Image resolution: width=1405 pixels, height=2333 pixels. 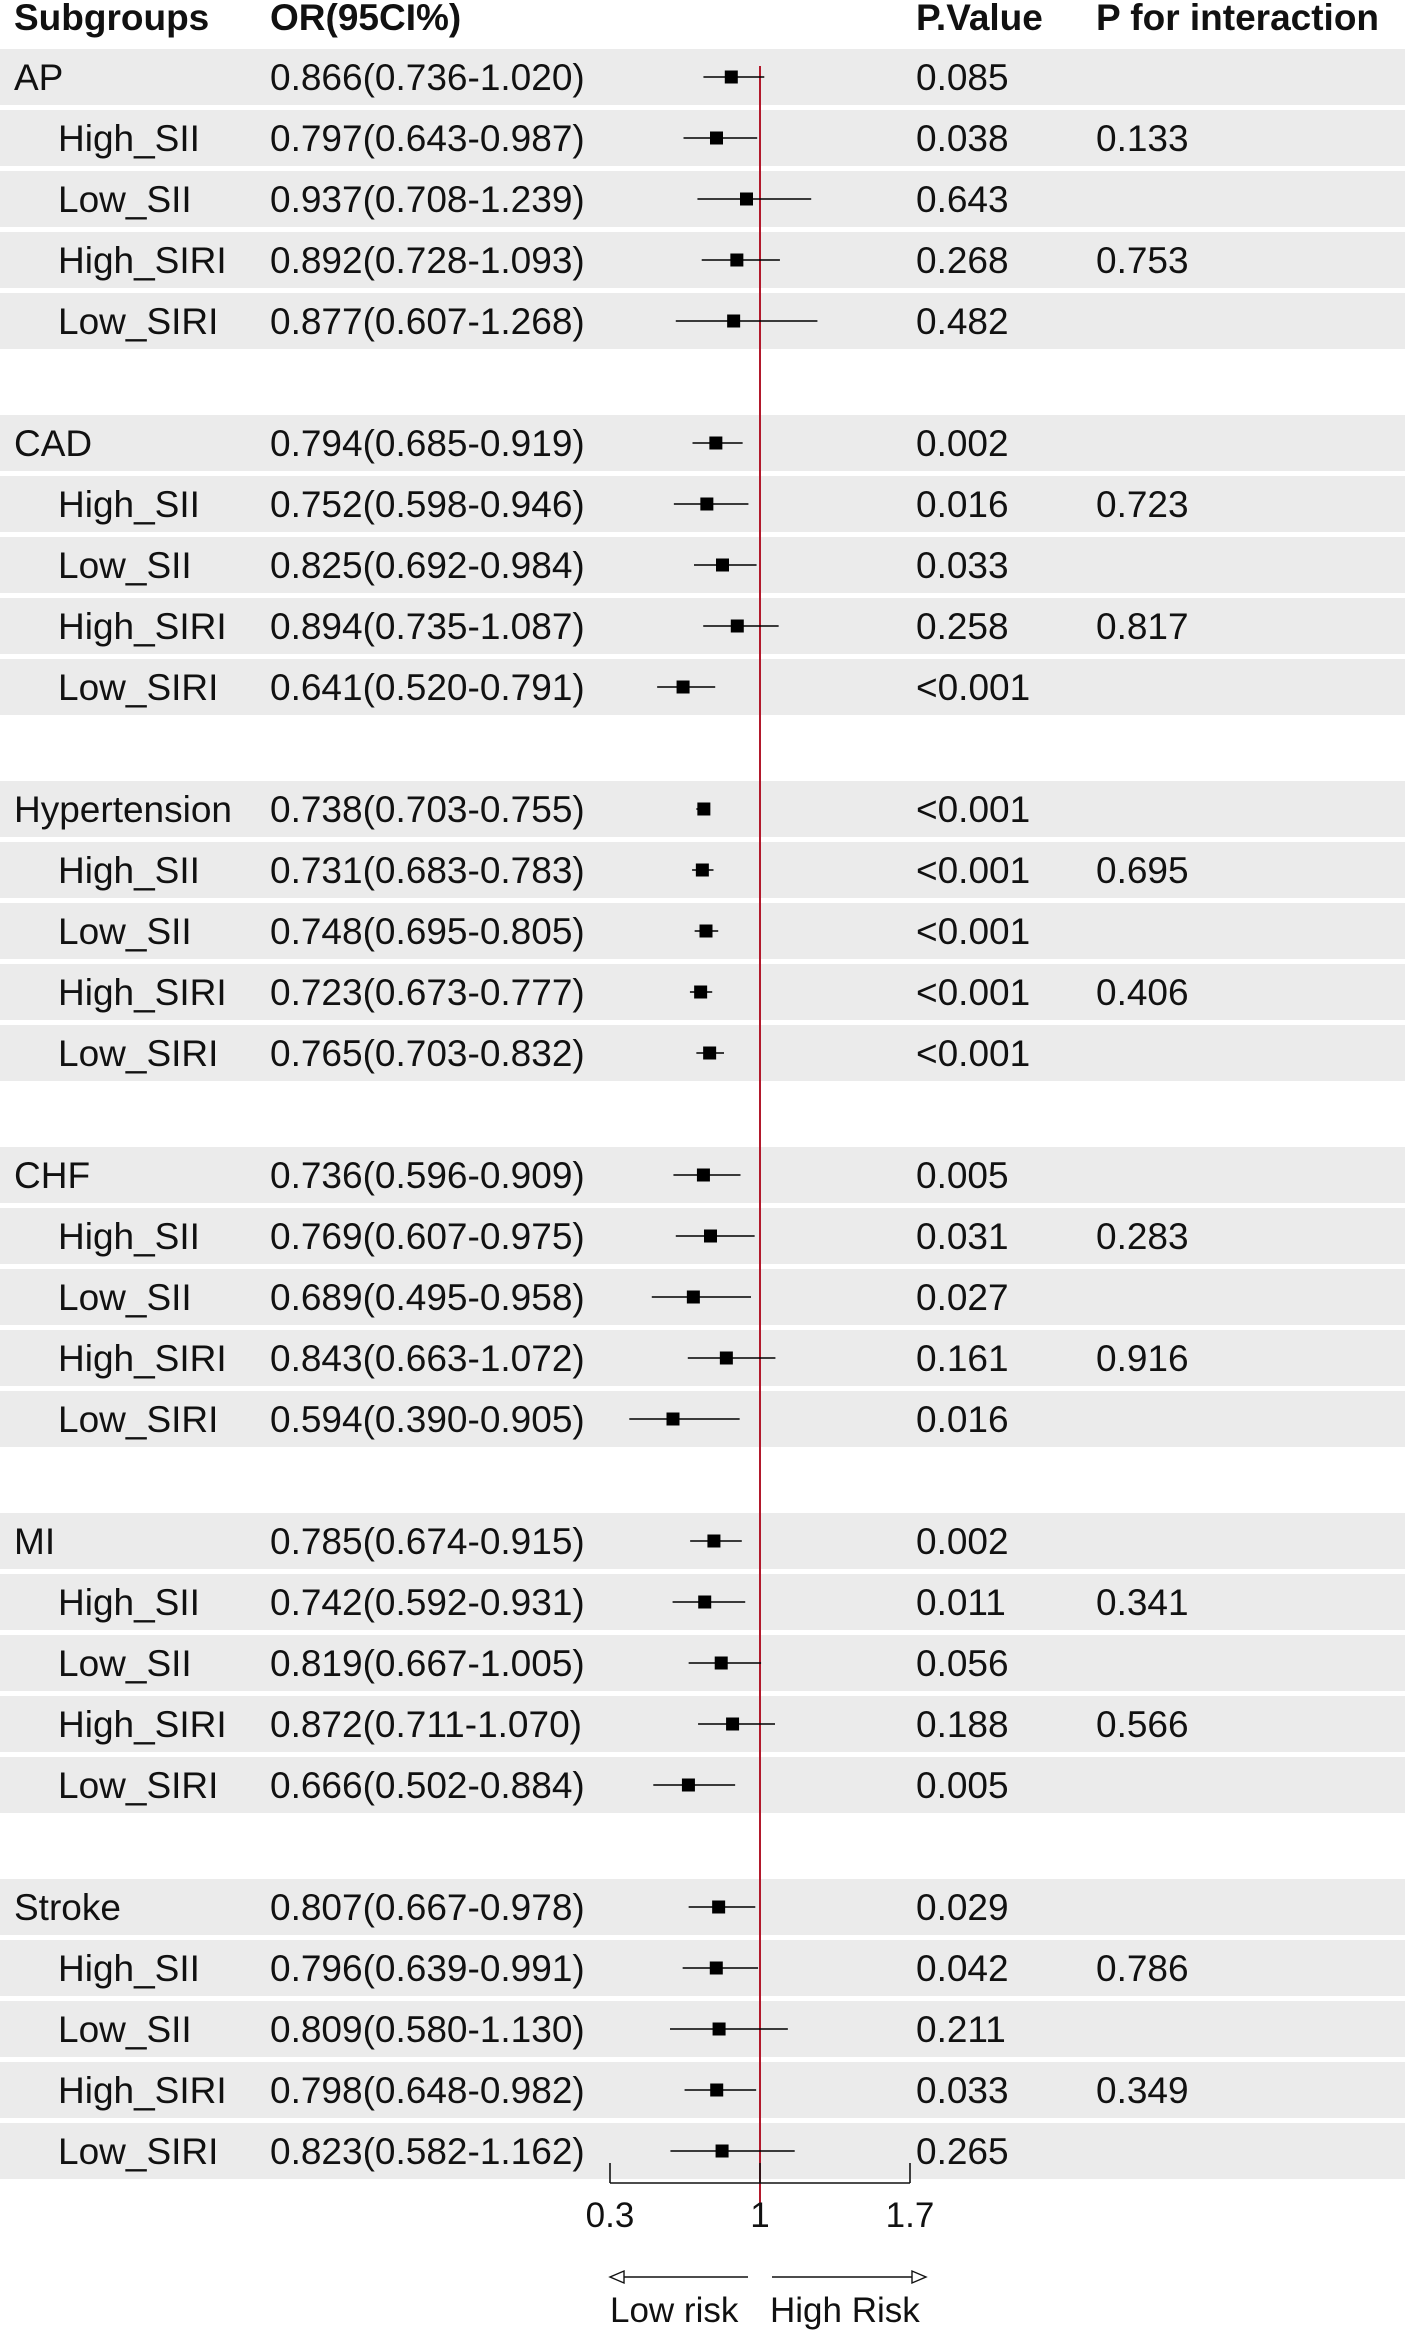 What do you see at coordinates (962, 138) in the screenshot?
I see `row-p-value: 0.038` at bounding box center [962, 138].